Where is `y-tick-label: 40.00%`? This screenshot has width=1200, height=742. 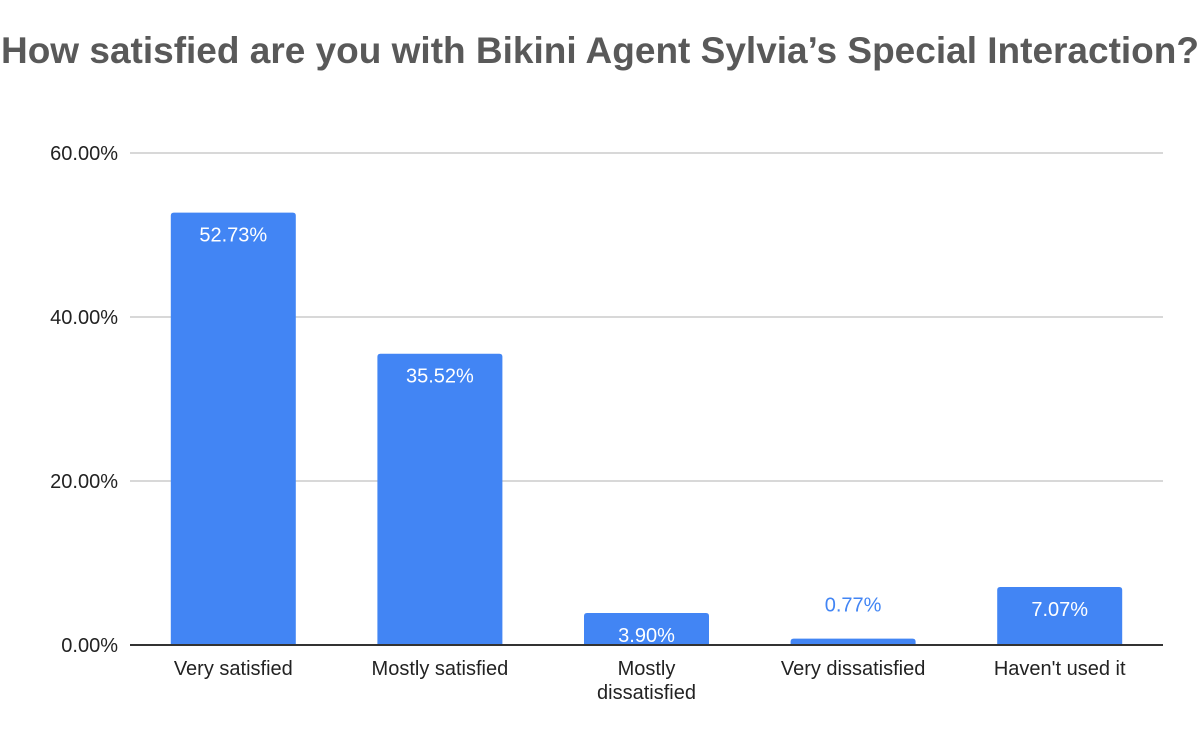 y-tick-label: 40.00% is located at coordinates (84, 318).